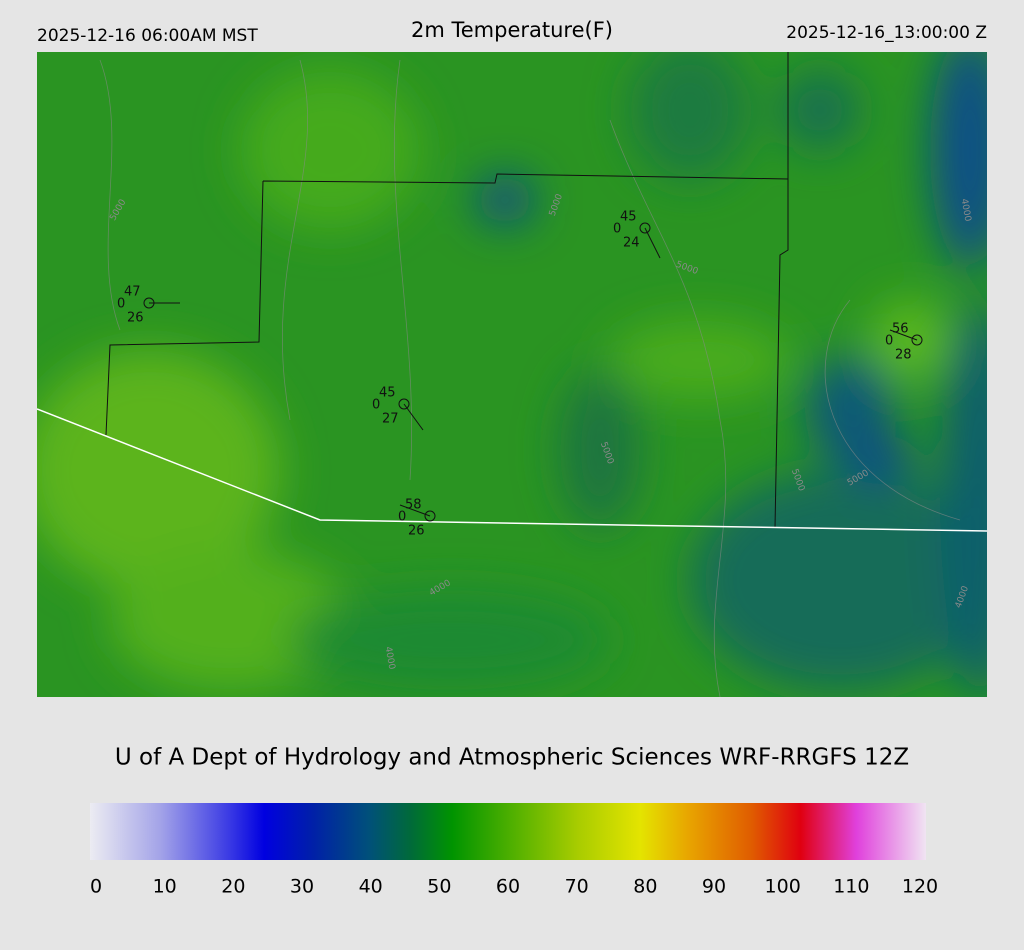 The width and height of the screenshot is (1024, 950). Describe the element at coordinates (132, 292) in the screenshot. I see `temperature: 47` at that location.